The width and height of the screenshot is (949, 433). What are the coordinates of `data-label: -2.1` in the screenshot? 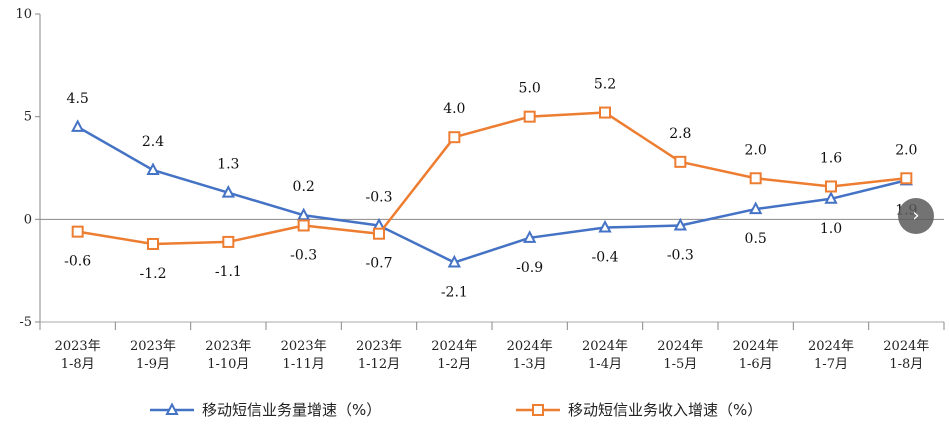 It's located at (454, 292).